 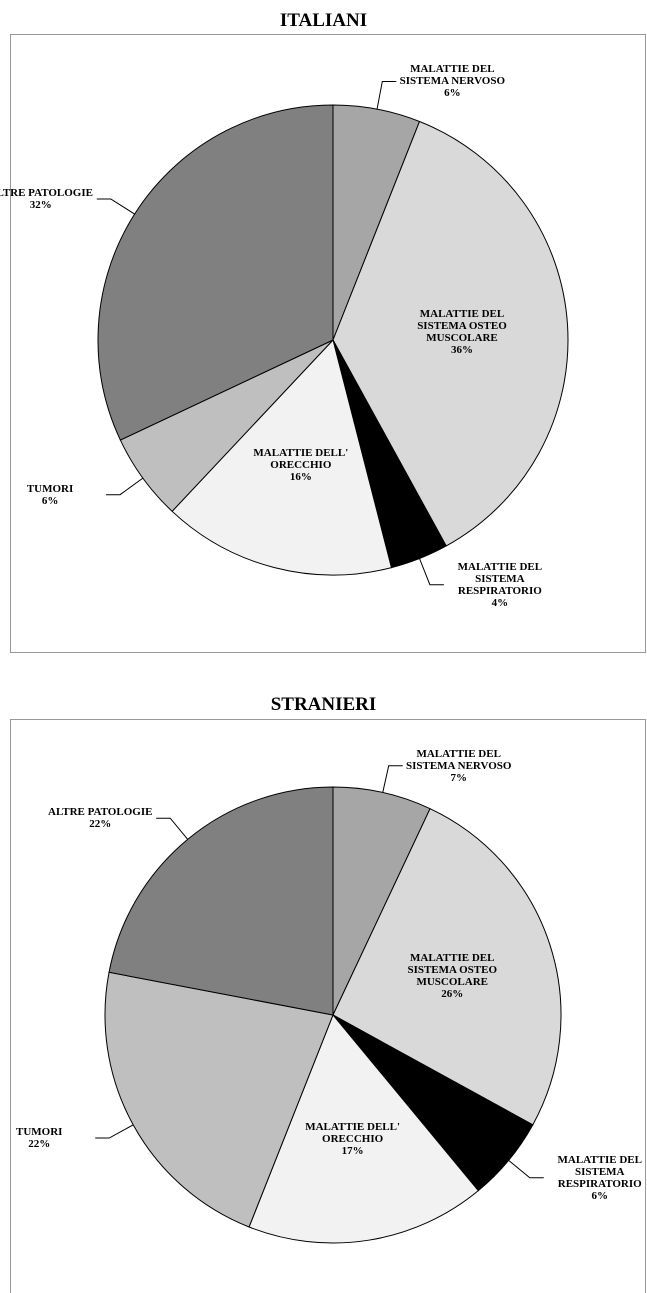 What do you see at coordinates (352, 1150) in the screenshot?
I see `value-label: 17%` at bounding box center [352, 1150].